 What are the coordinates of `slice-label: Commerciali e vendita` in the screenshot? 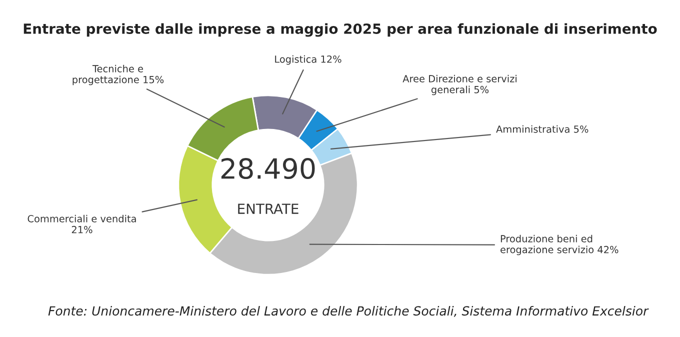 It's located at (82, 218).